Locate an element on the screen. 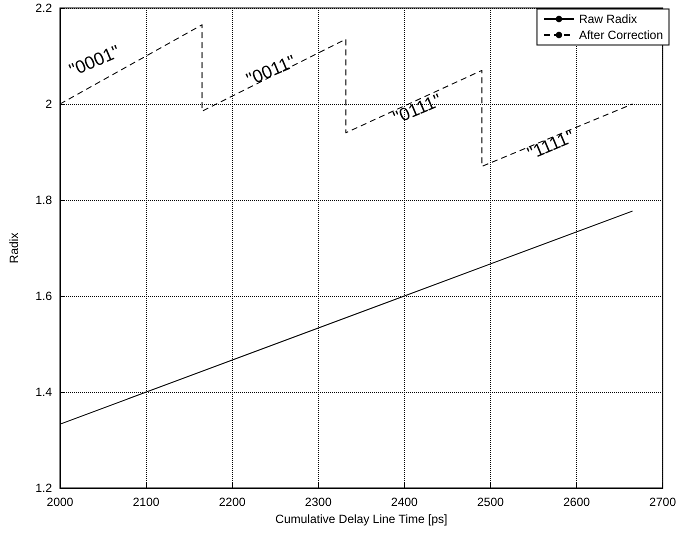  x-tick-label: 2600 is located at coordinates (576, 502).